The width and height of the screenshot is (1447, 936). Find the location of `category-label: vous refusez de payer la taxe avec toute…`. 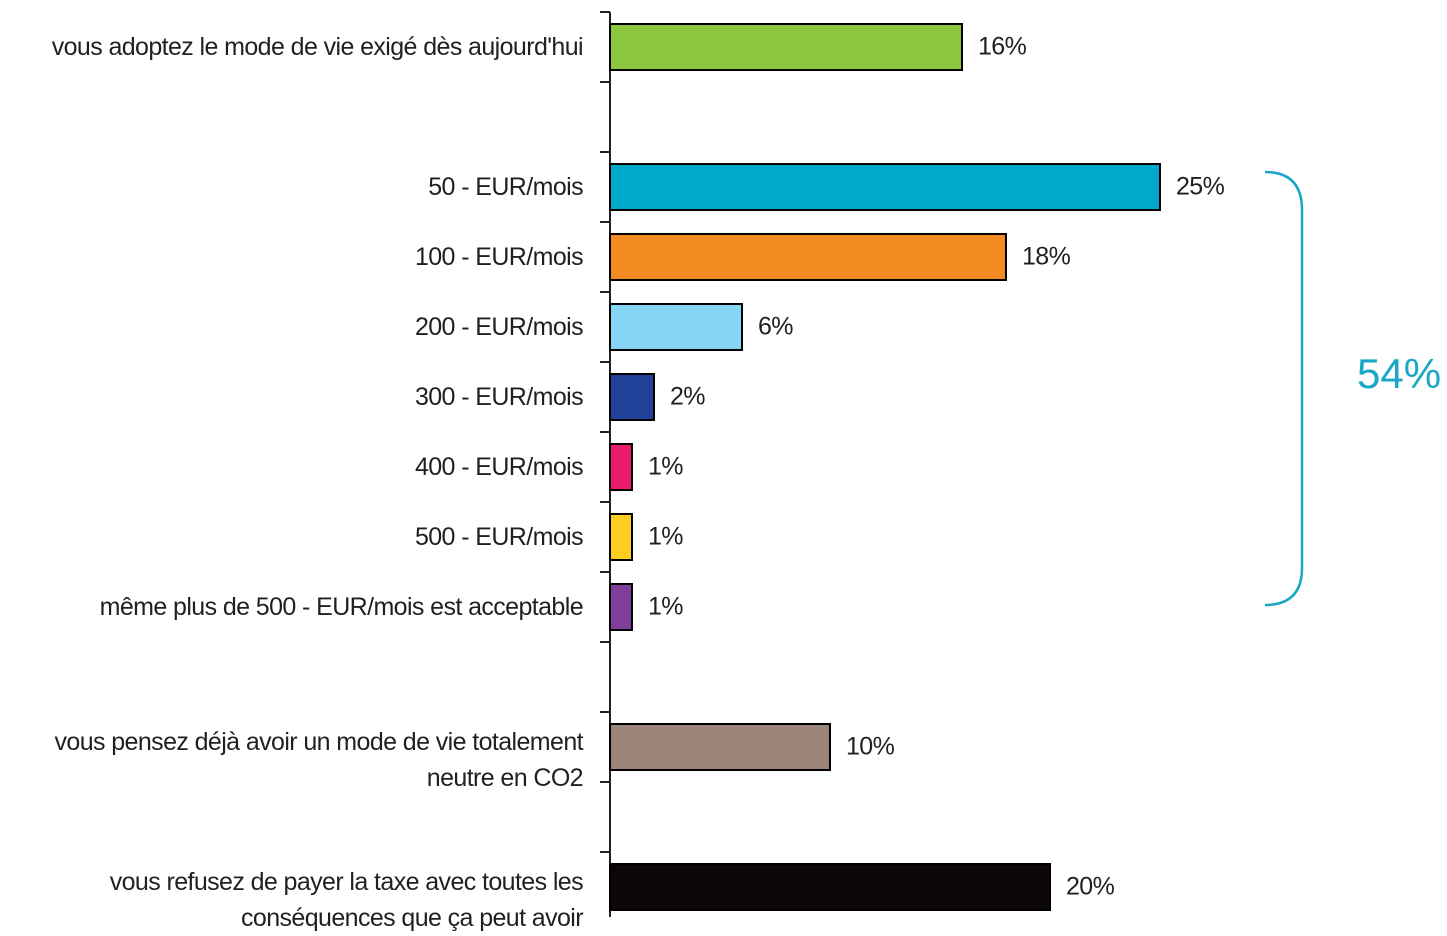

category-label: vous refusez de payer la taxe avec toute… is located at coordinates (346, 900).